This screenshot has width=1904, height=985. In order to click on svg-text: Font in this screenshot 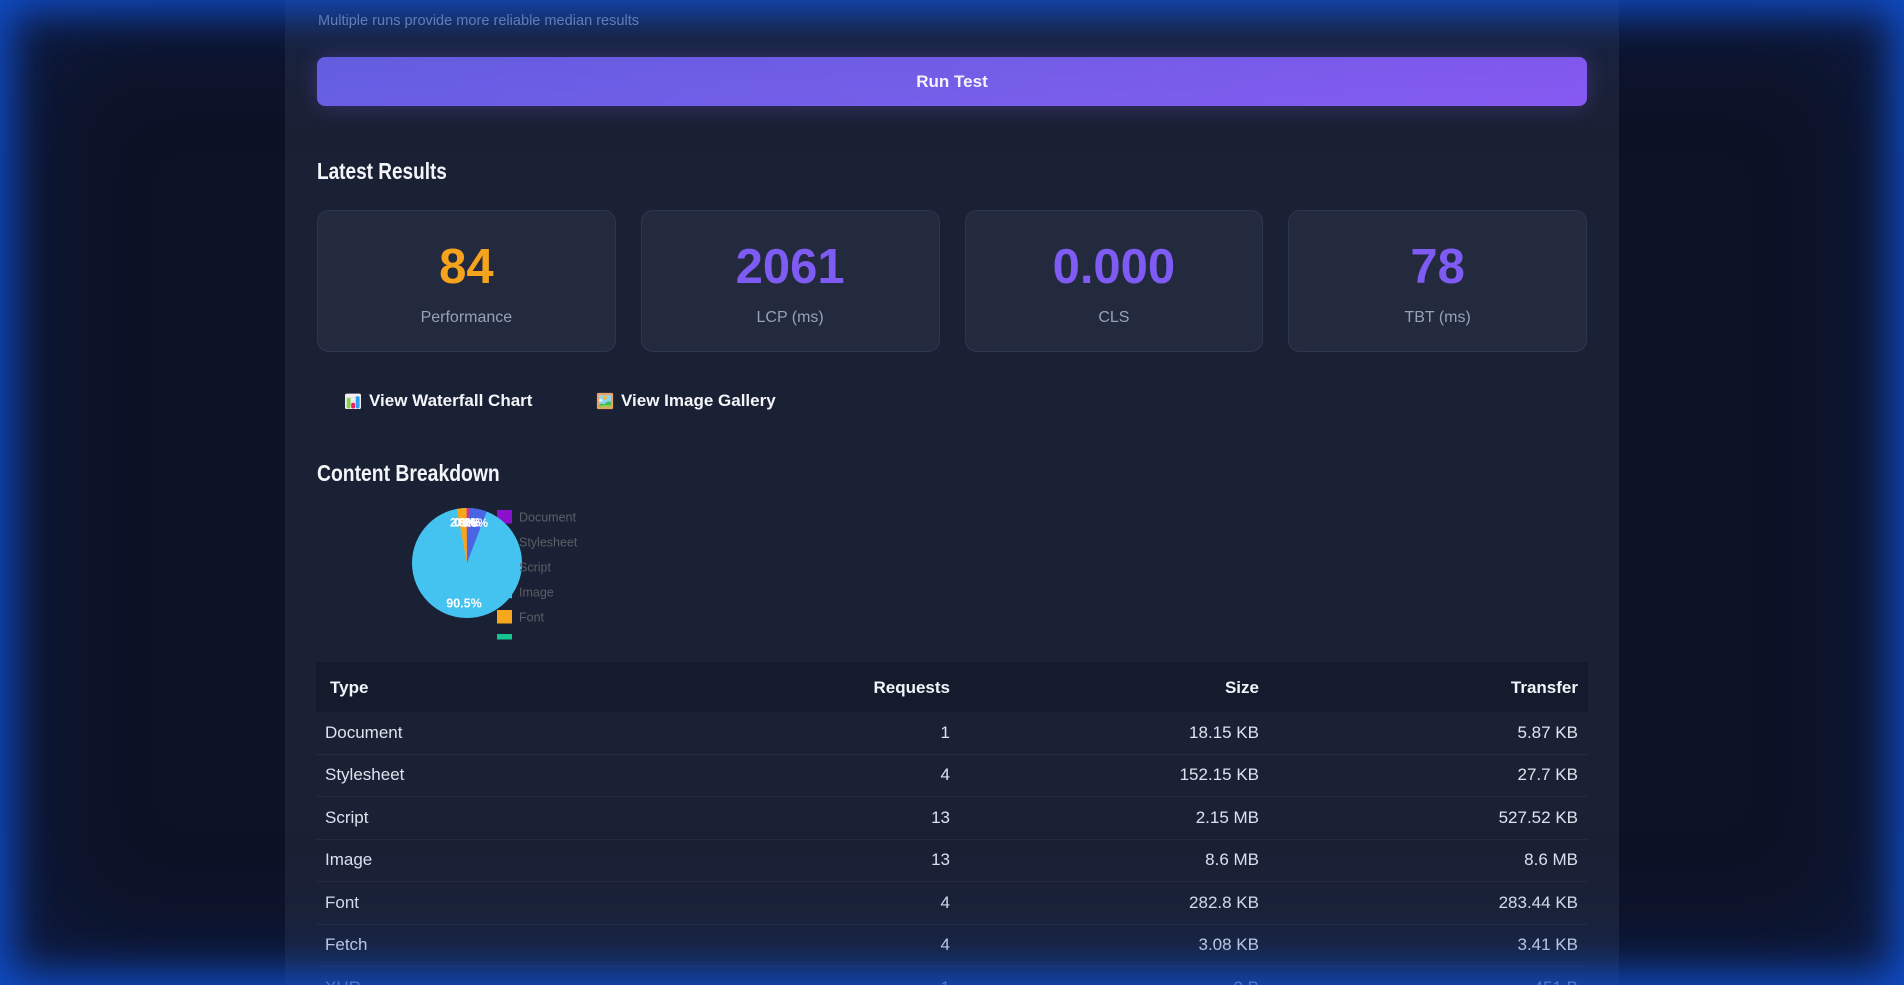, I will do `click(532, 618)`.